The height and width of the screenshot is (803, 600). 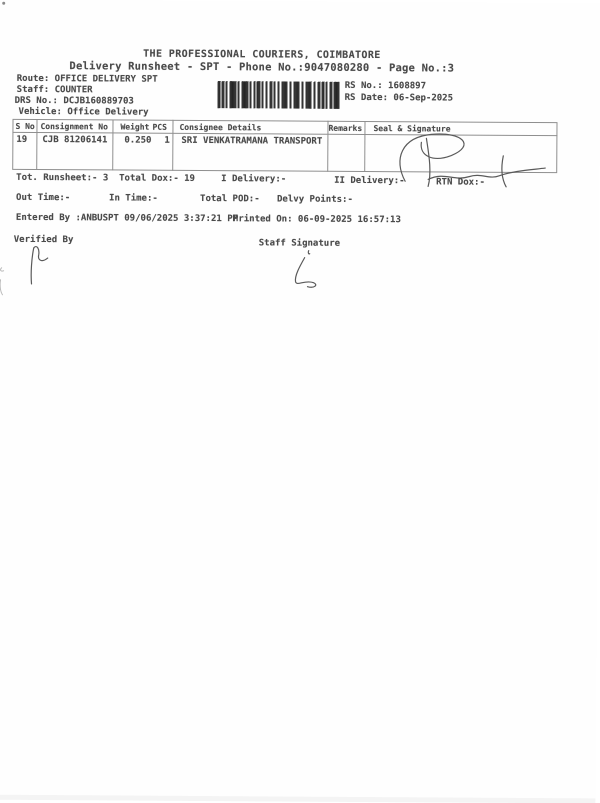 What do you see at coordinates (149, 178) in the screenshot?
I see `total-dox-label: Total Dox:-` at bounding box center [149, 178].